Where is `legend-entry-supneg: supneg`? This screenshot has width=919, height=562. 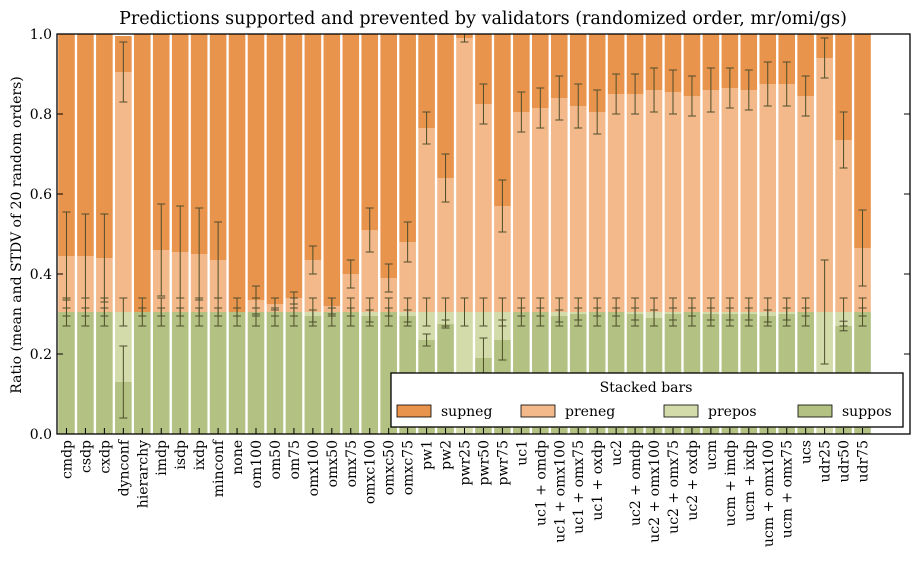
legend-entry-supneg: supneg is located at coordinates (444, 412).